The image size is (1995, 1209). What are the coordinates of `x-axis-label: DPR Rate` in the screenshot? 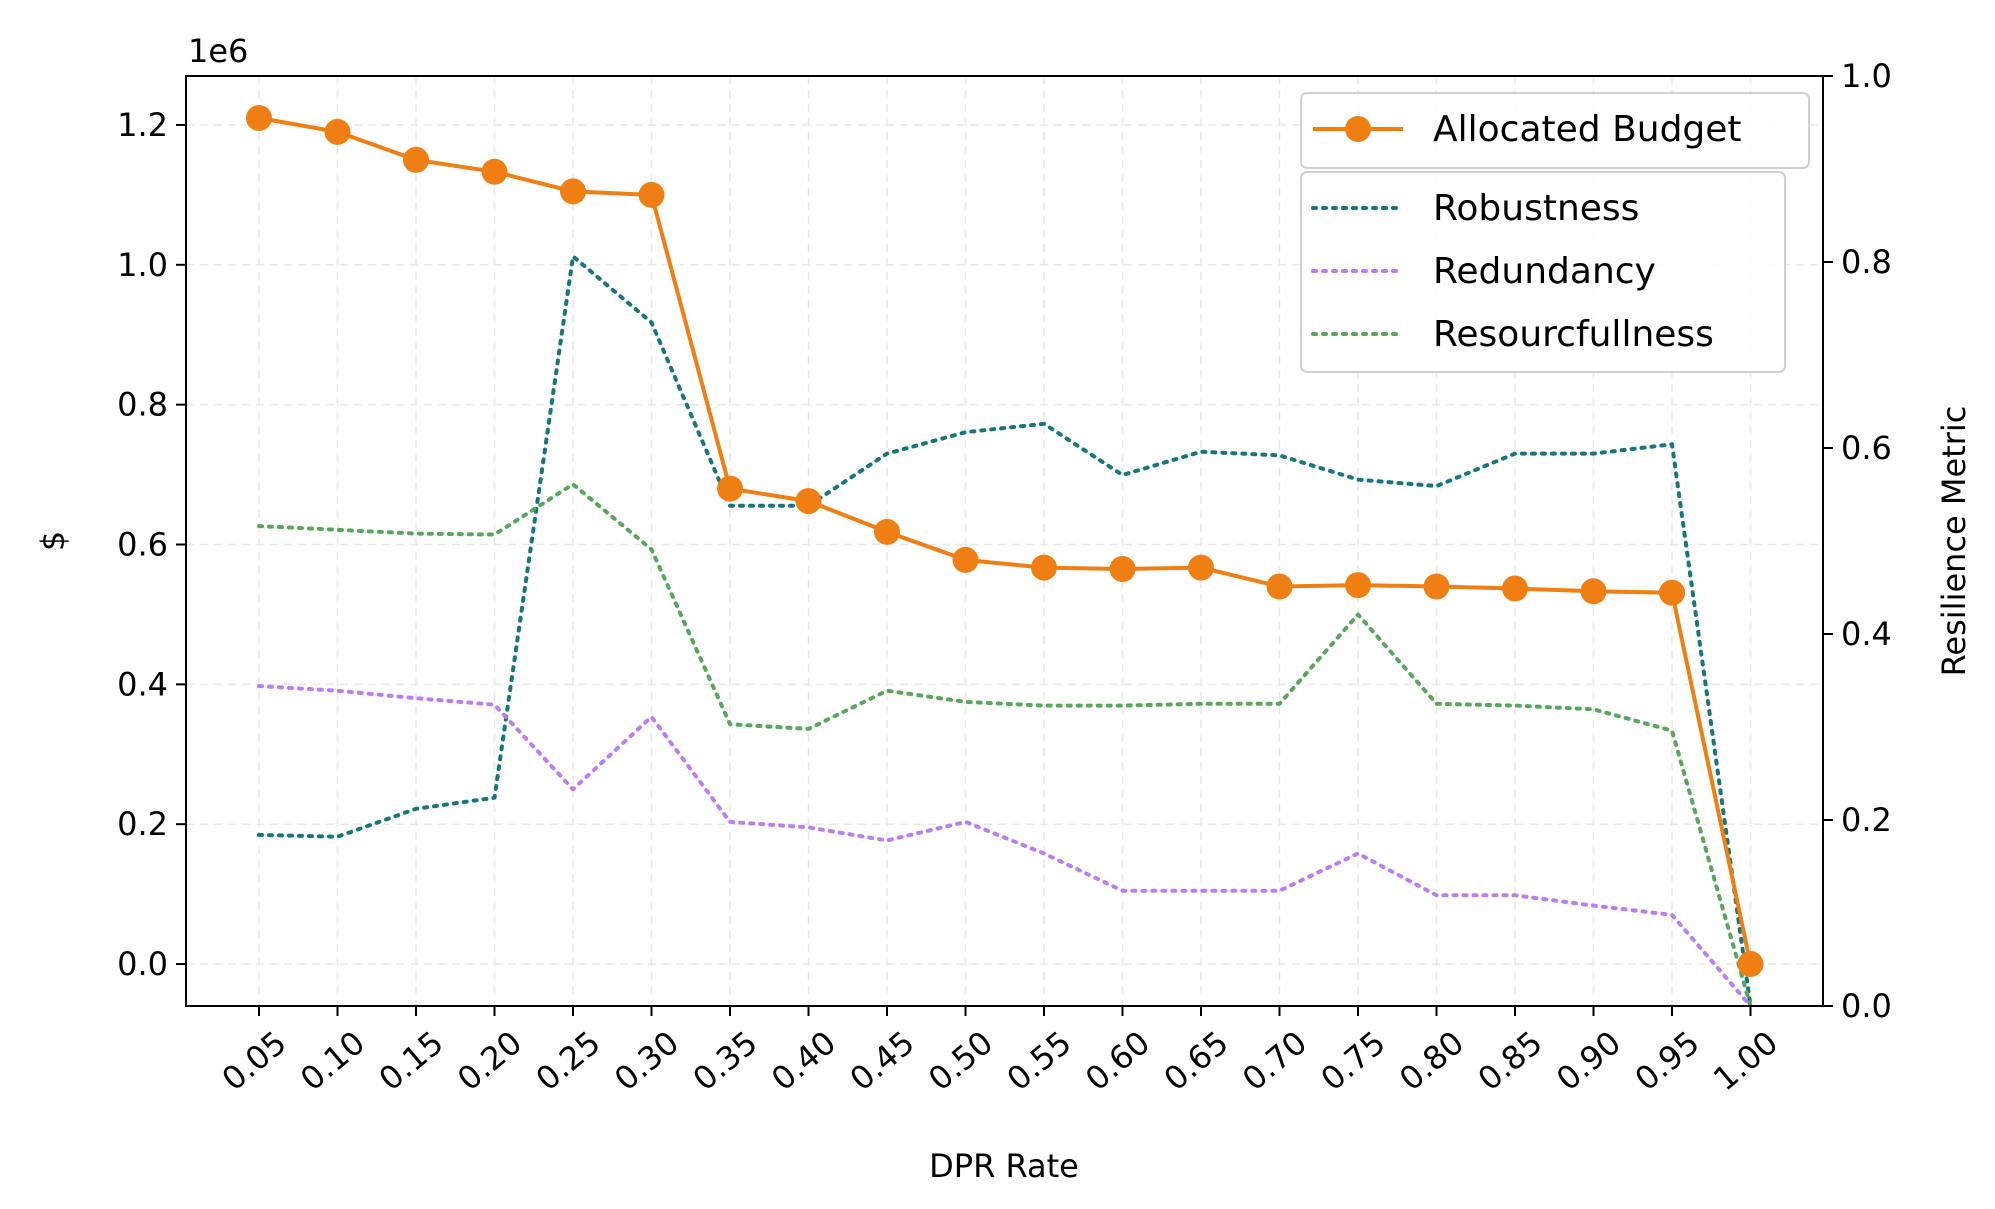 It's located at (1004, 1166).